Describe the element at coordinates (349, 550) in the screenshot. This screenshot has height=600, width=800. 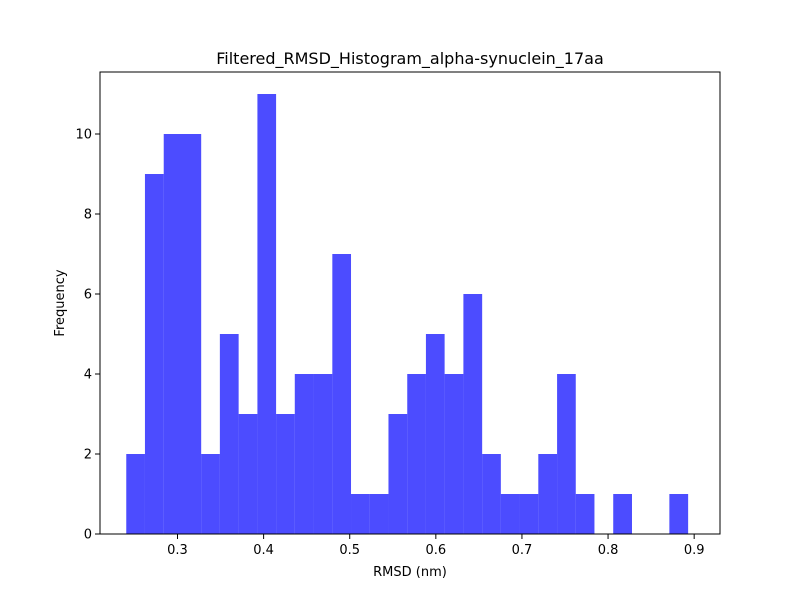
I see `x-tick-label: 0.5` at that location.